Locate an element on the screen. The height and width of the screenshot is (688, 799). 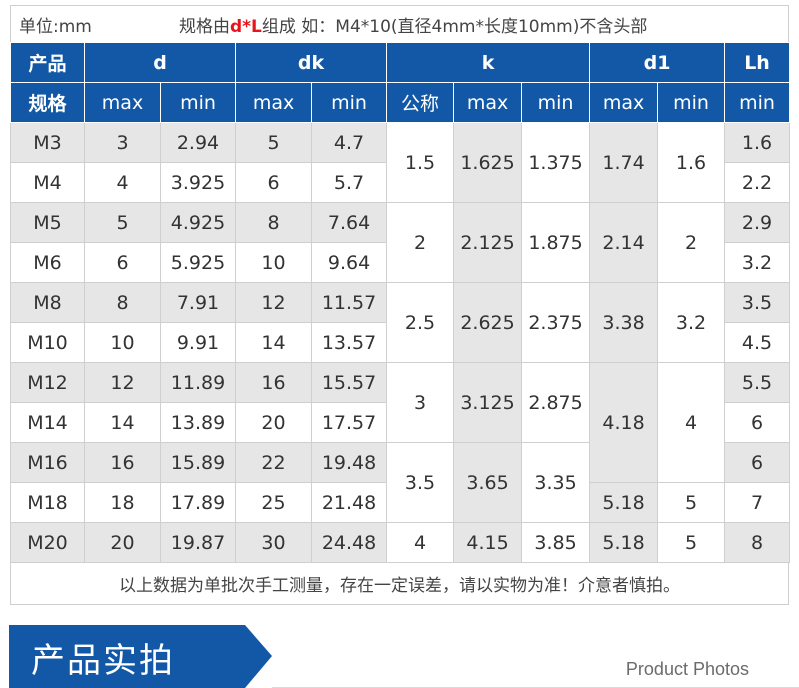
table-row: M14 14 13.89 20 17.57 6 is located at coordinates (400, 422).